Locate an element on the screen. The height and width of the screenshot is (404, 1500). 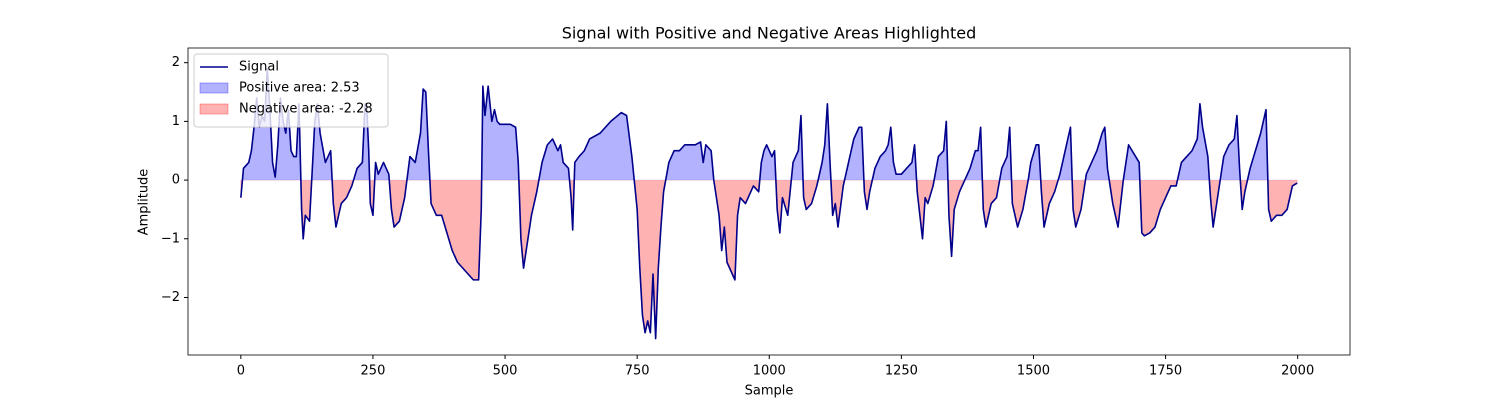
y-tick-label: 0 is located at coordinates (176, 180).